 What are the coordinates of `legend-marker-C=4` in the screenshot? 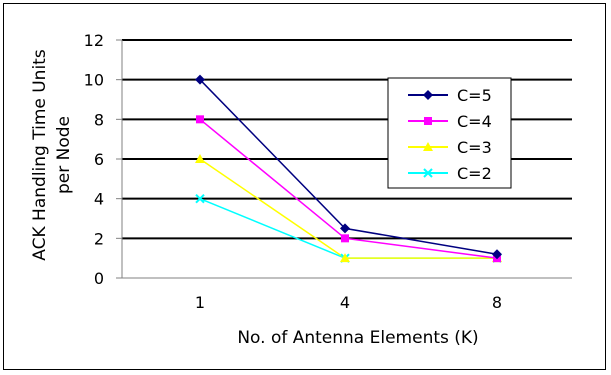 It's located at (428, 121).